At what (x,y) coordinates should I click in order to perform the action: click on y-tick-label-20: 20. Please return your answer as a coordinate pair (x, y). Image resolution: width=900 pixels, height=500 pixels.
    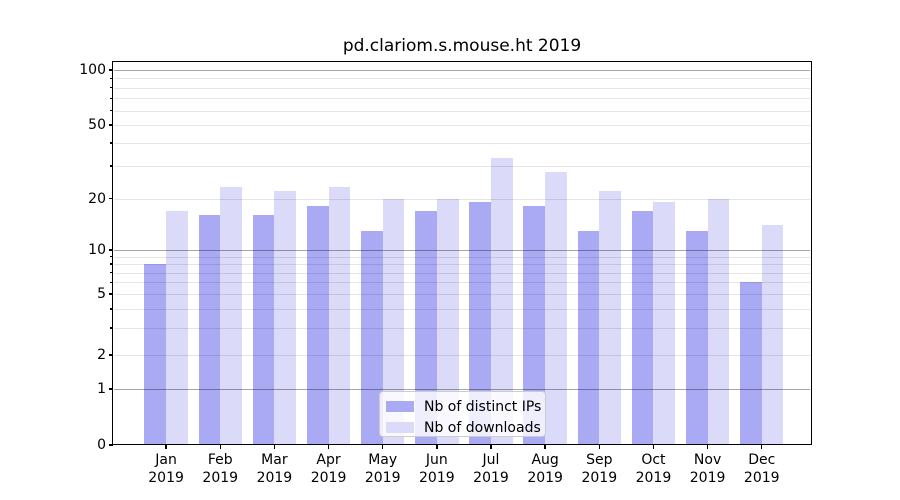
    Looking at the image, I should click on (97, 198).